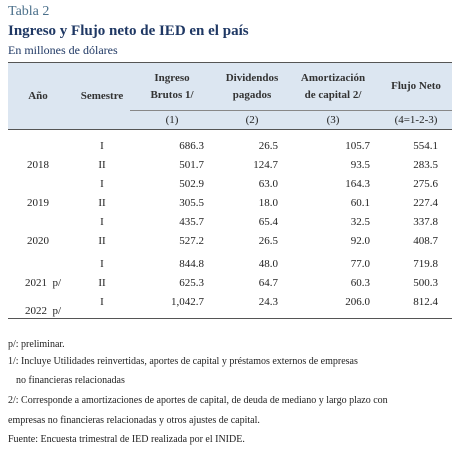 The height and width of the screenshot is (454, 455). What do you see at coordinates (357, 302) in the screenshot?
I see `cell: 206.0` at bounding box center [357, 302].